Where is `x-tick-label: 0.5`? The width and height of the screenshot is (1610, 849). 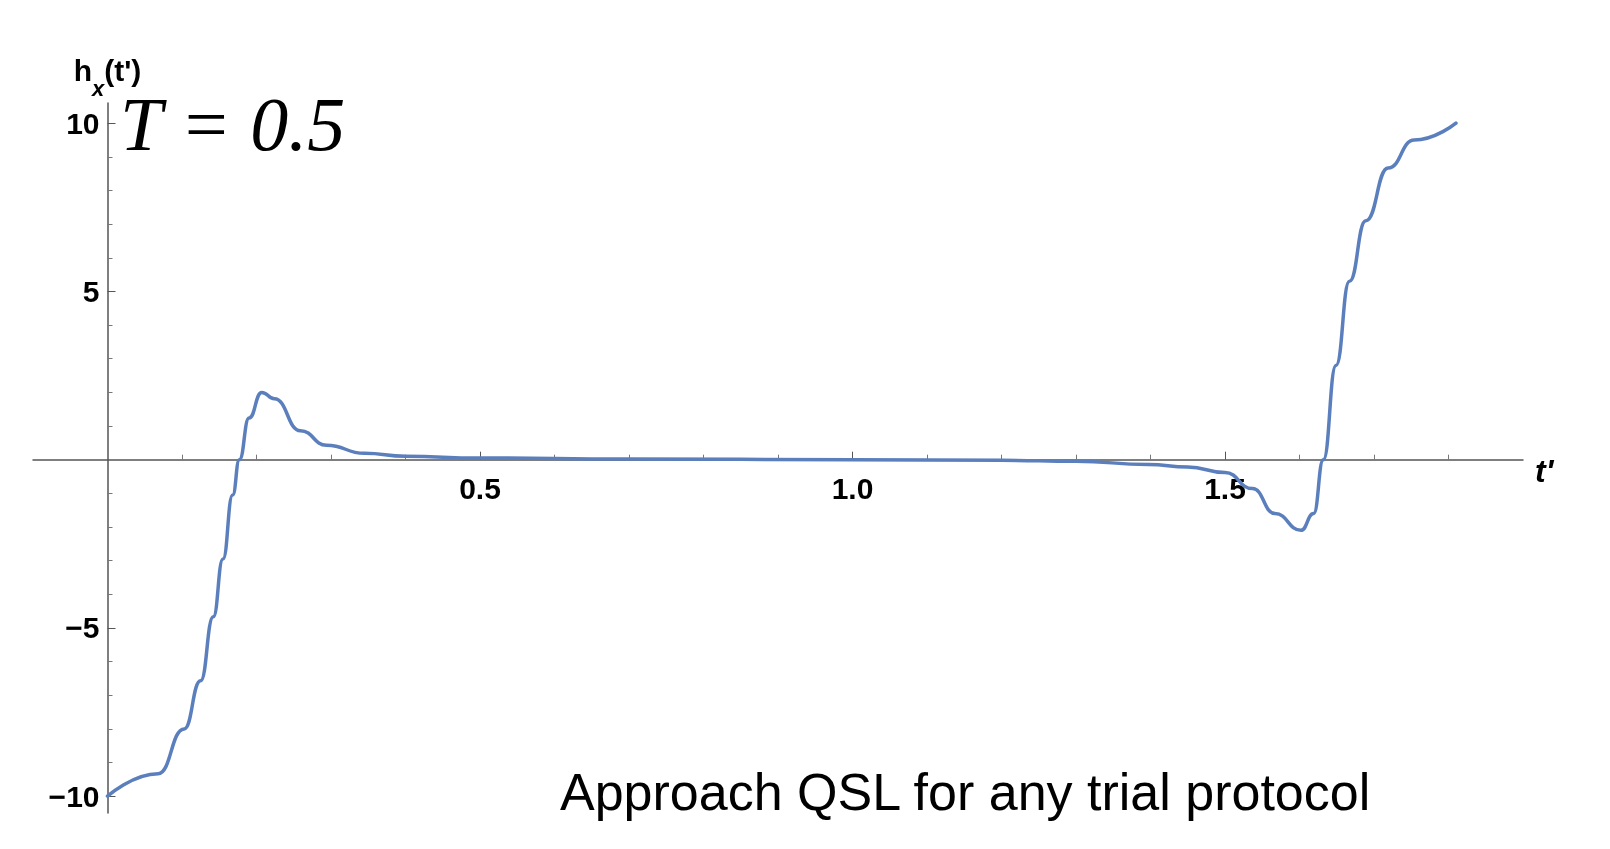
x-tick-label: 0.5 is located at coordinates (480, 489).